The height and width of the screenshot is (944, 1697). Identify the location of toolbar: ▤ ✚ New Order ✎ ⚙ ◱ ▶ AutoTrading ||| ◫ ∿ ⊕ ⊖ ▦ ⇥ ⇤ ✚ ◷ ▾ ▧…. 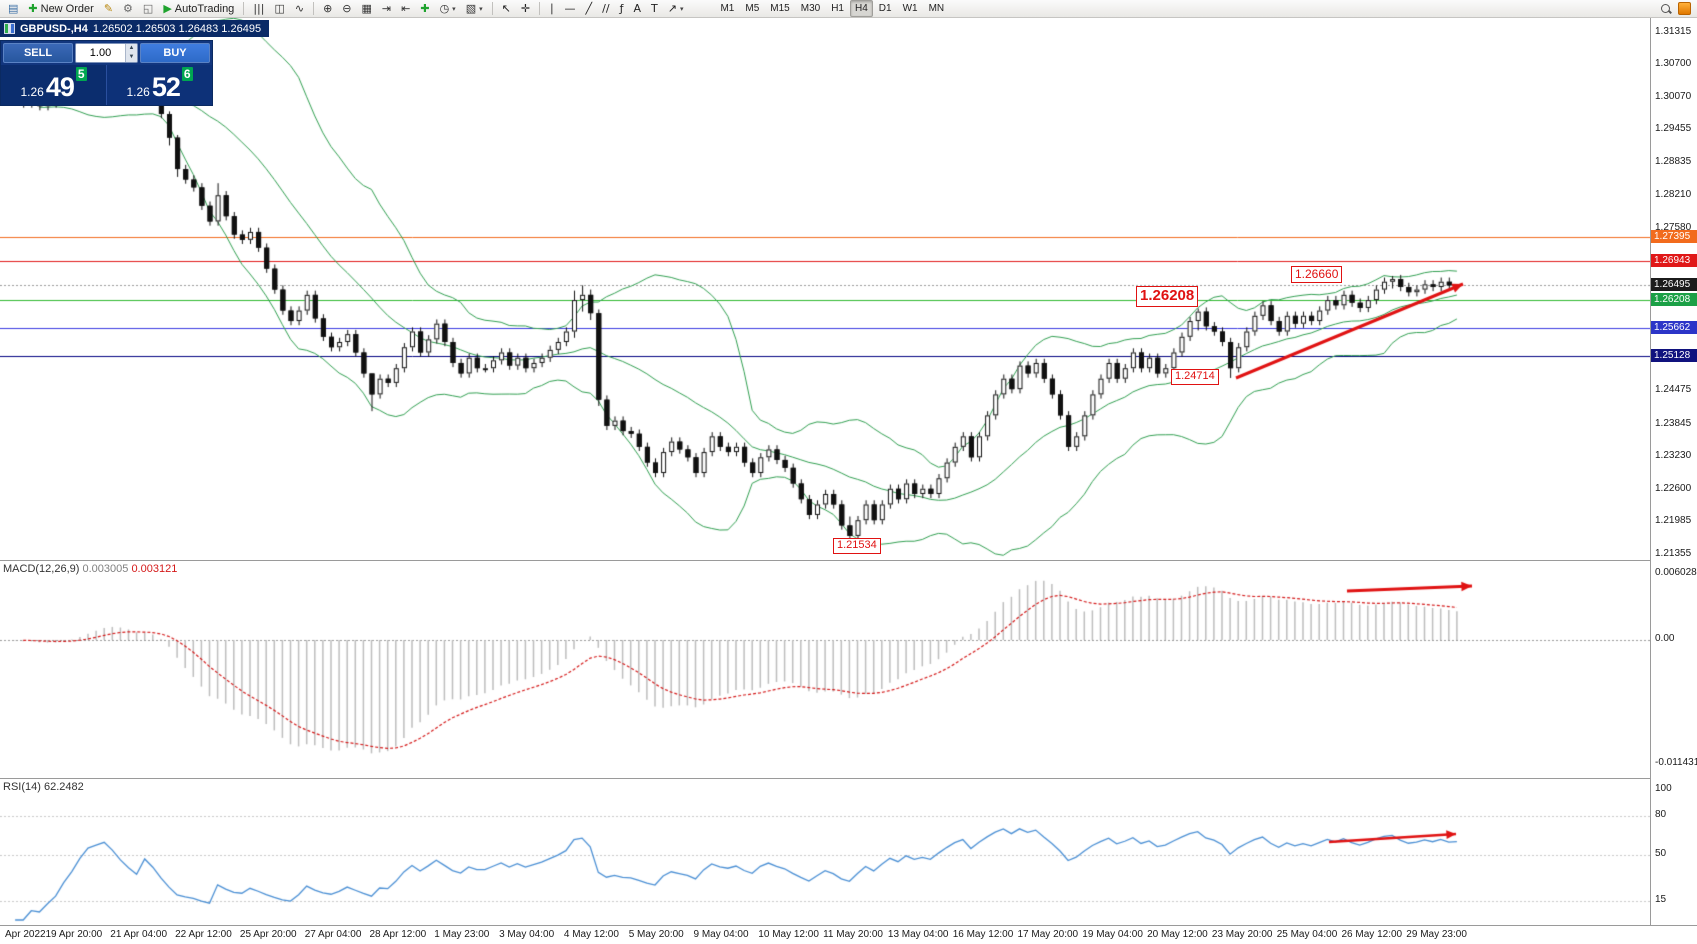
(848, 9).